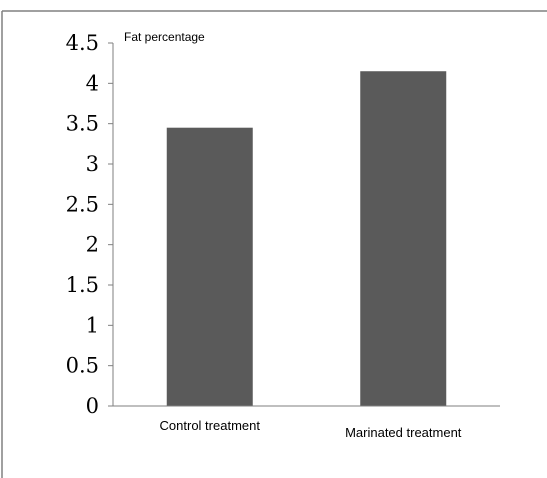  What do you see at coordinates (403, 432) in the screenshot?
I see `x-category-label: Marinated treatment` at bounding box center [403, 432].